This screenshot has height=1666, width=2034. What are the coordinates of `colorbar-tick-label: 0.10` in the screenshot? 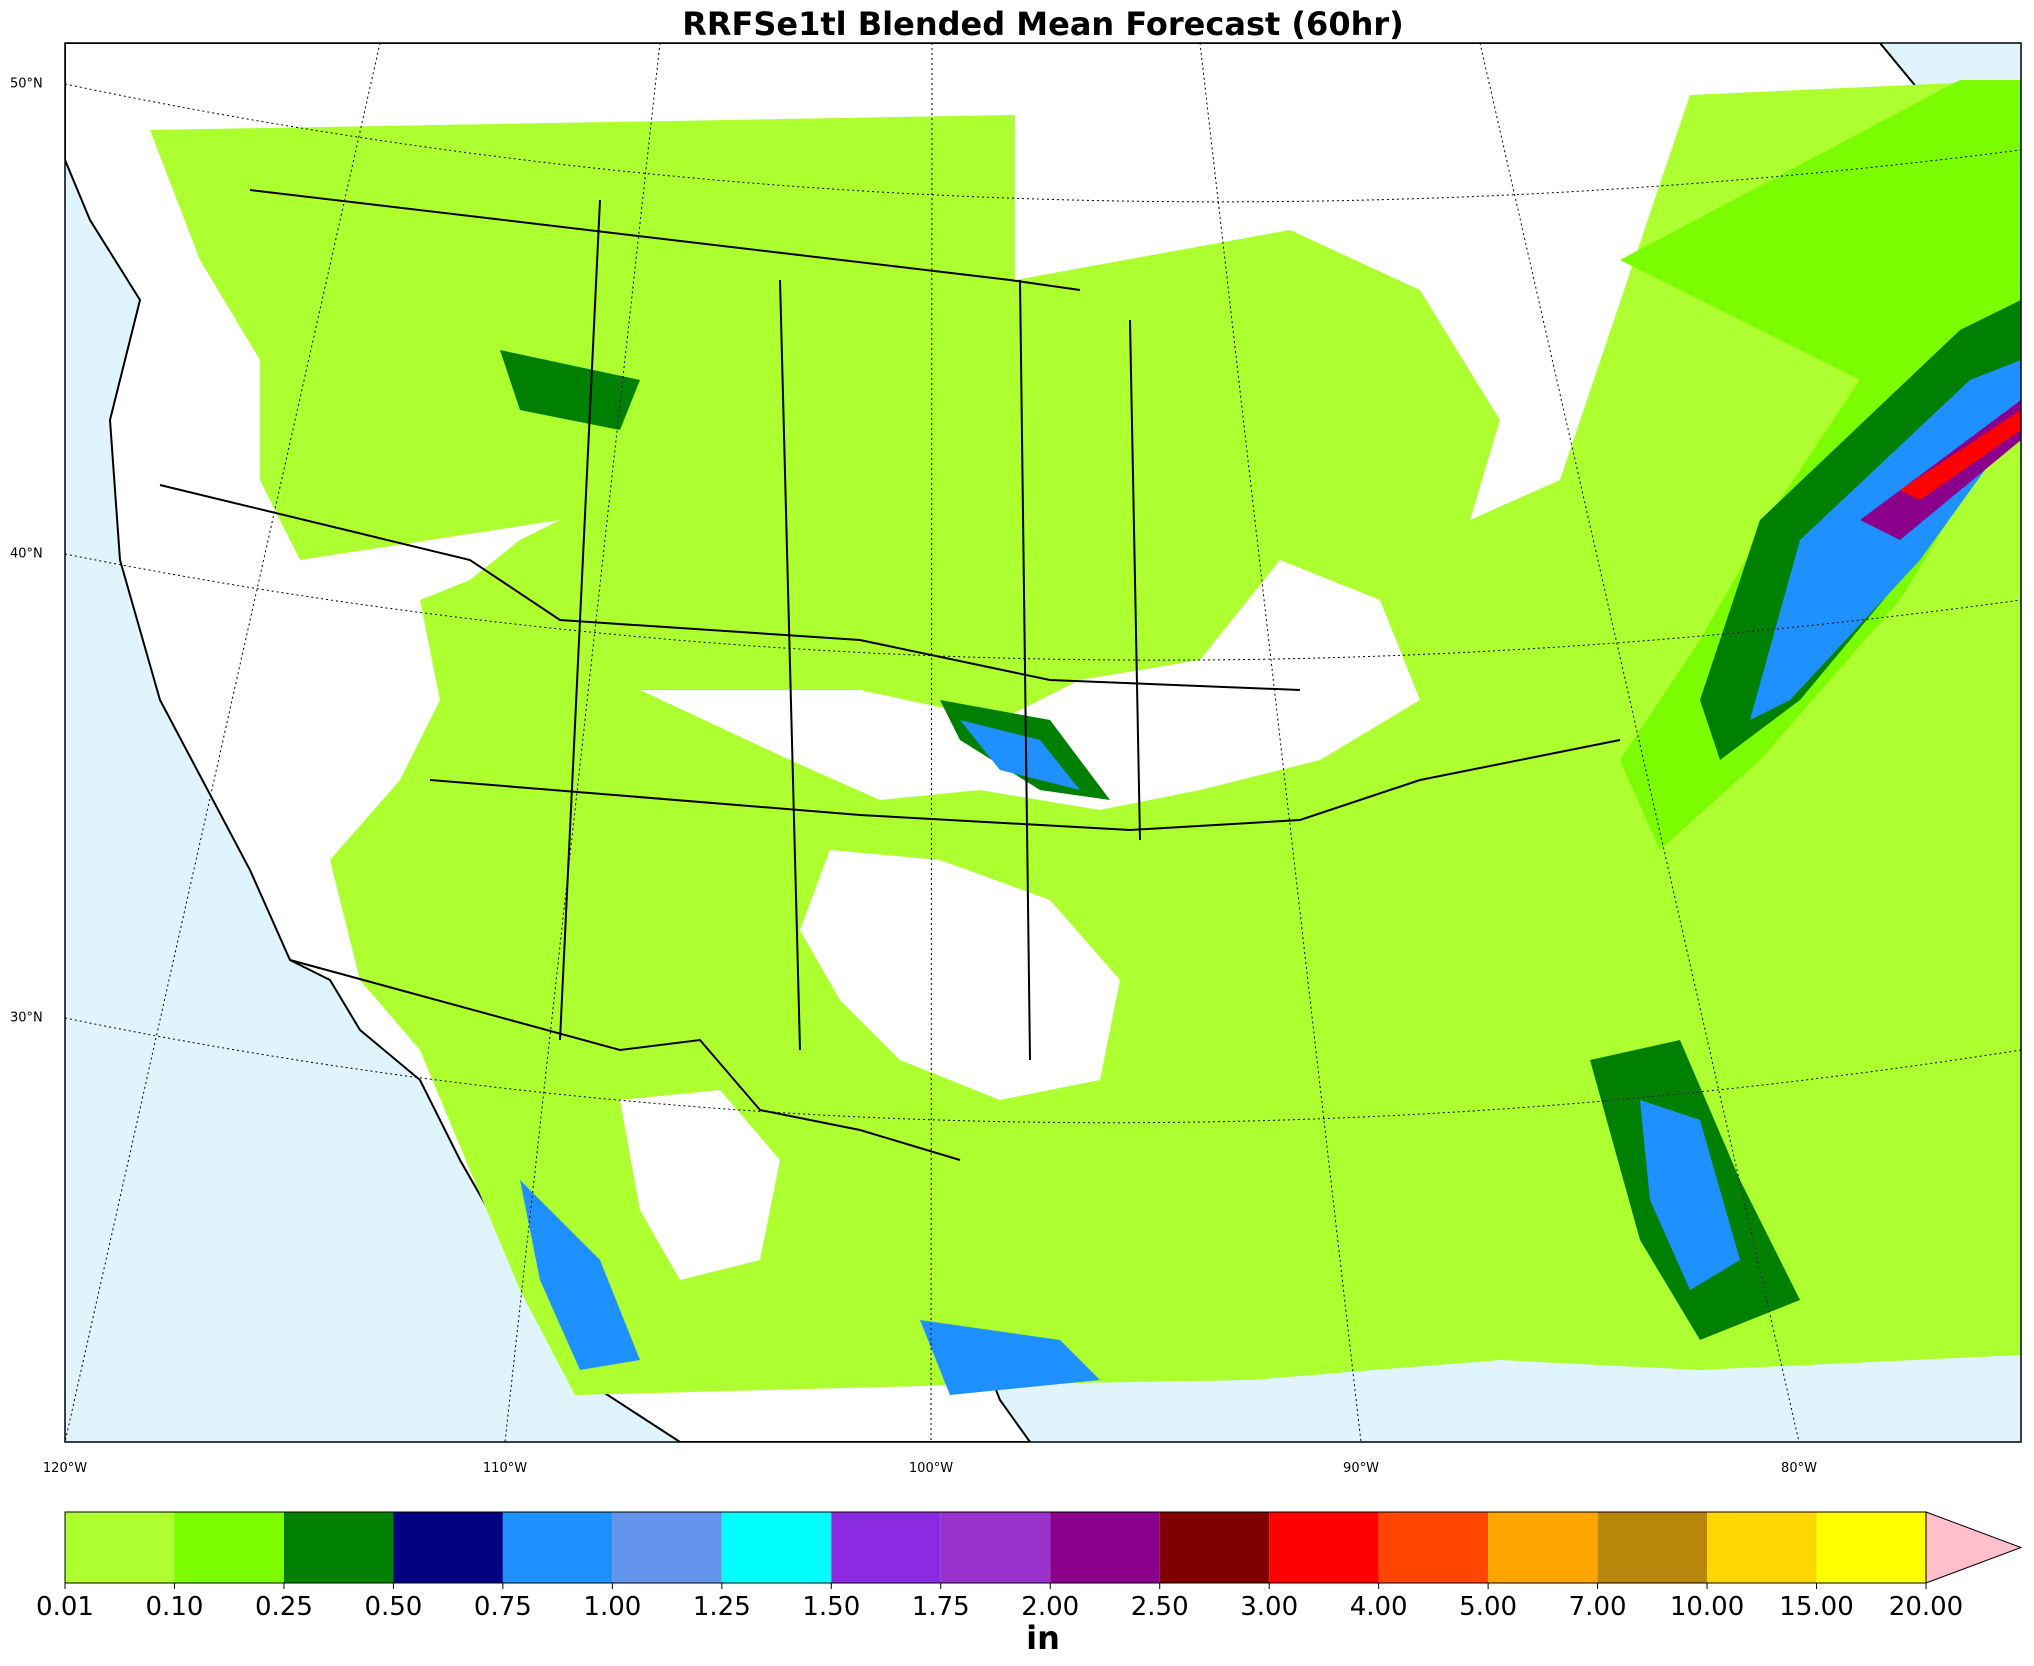 It's located at (175, 1607).